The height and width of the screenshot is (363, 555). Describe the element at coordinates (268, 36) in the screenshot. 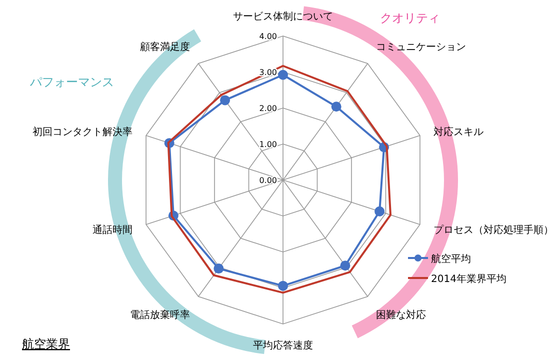

I see `y-tick-label: 4.00` at that location.